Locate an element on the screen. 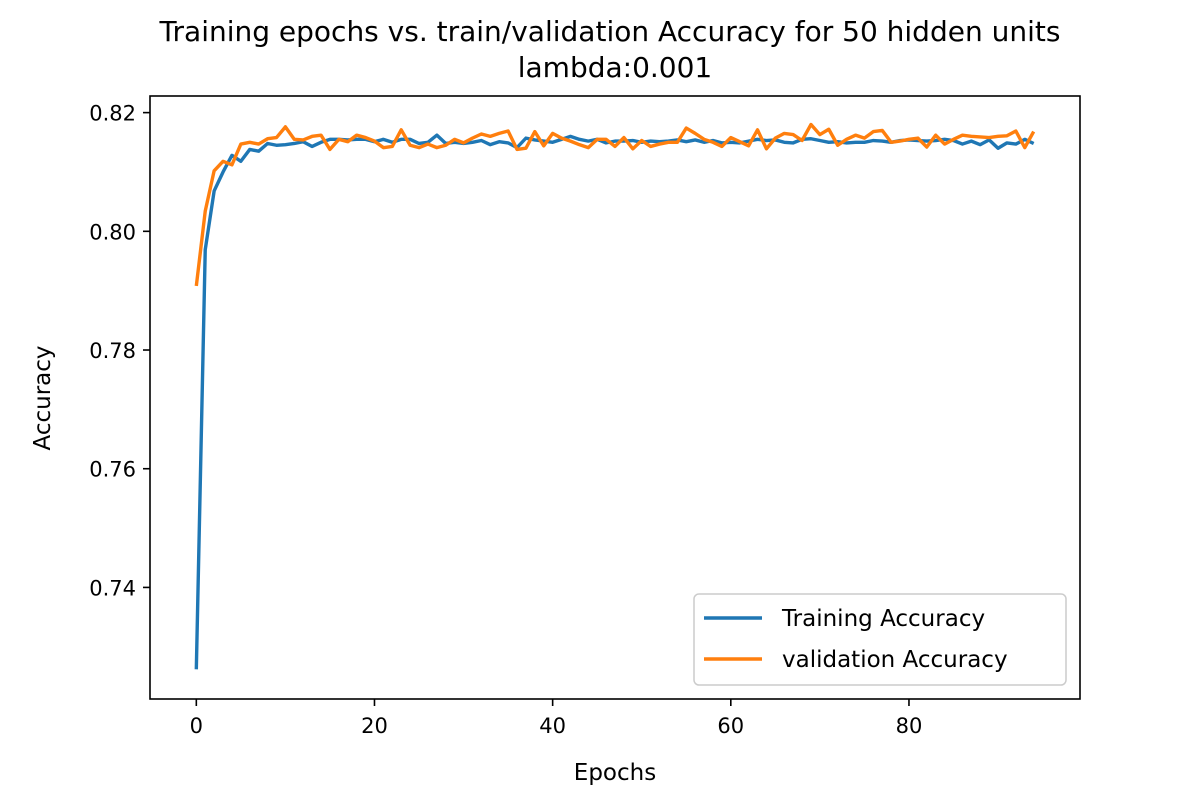 Image resolution: width=1200 pixels, height=804 pixels. legend-label-validation: validation Accuracy is located at coordinates (895, 660).